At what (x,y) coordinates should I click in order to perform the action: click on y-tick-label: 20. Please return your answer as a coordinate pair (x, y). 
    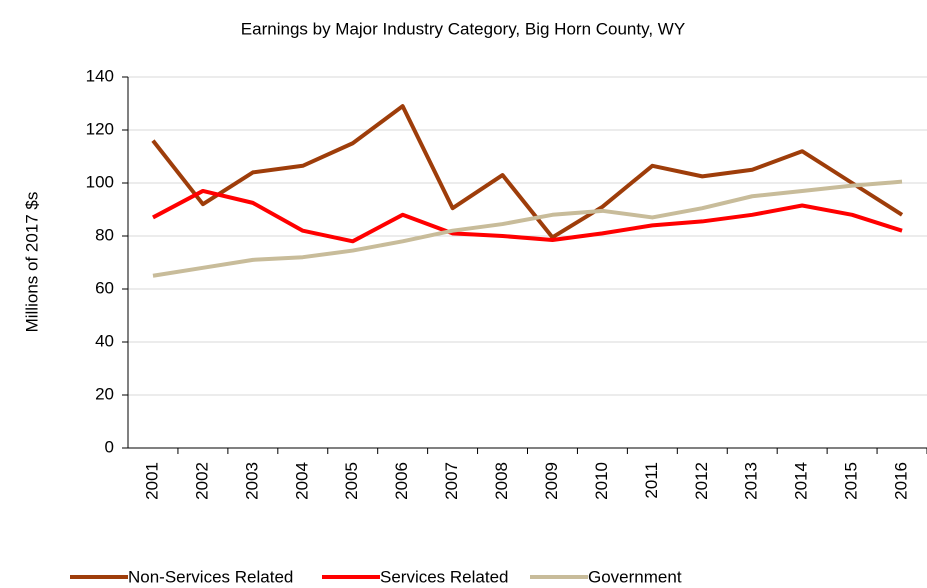
    Looking at the image, I should click on (104, 393).